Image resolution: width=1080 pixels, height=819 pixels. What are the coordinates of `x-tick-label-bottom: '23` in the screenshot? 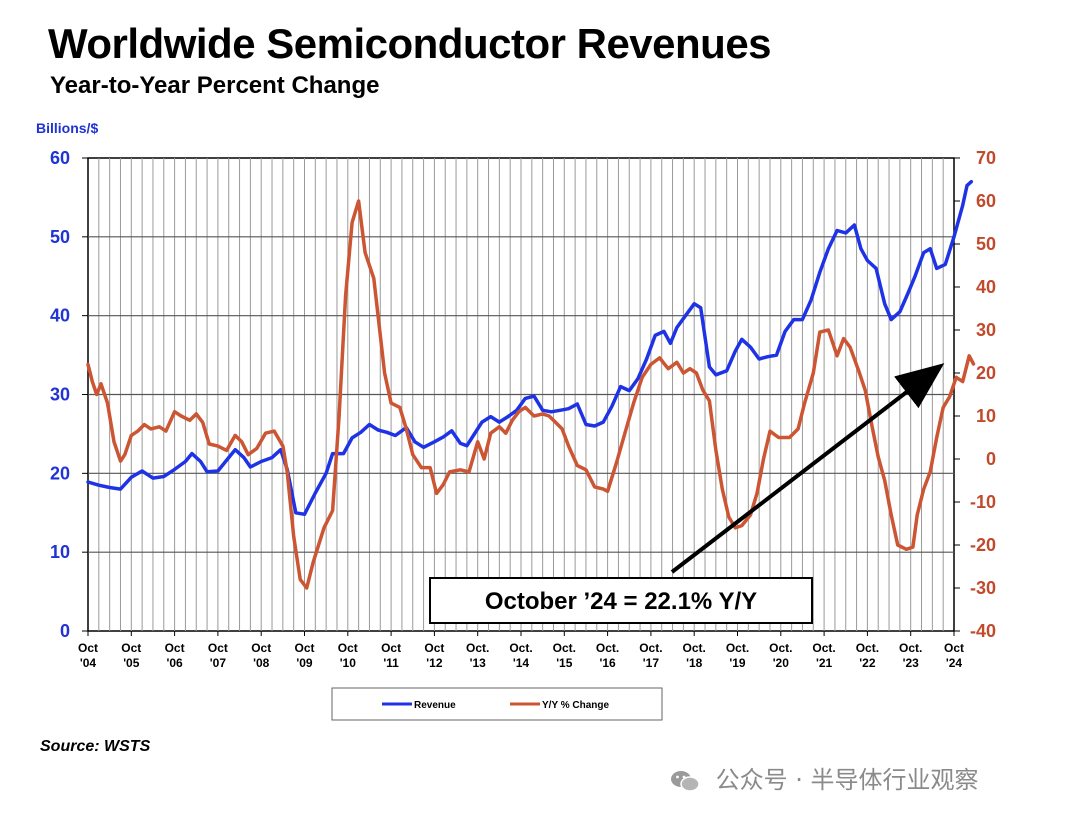 It's located at (911, 663).